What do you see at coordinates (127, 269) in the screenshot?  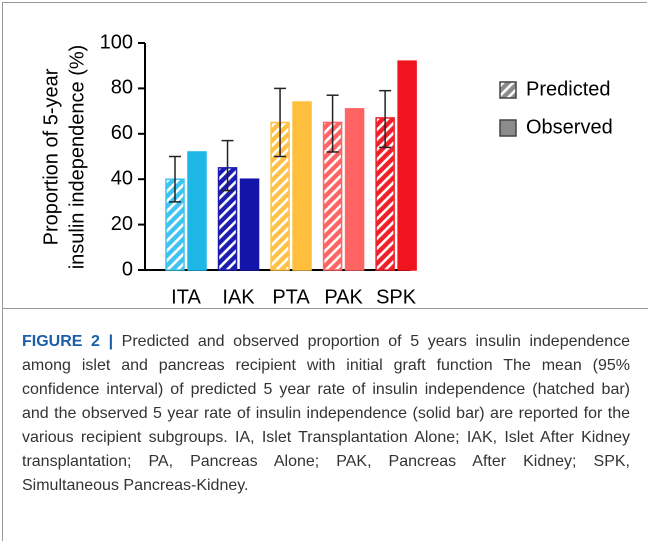 I see `y-tick-label: 0` at bounding box center [127, 269].